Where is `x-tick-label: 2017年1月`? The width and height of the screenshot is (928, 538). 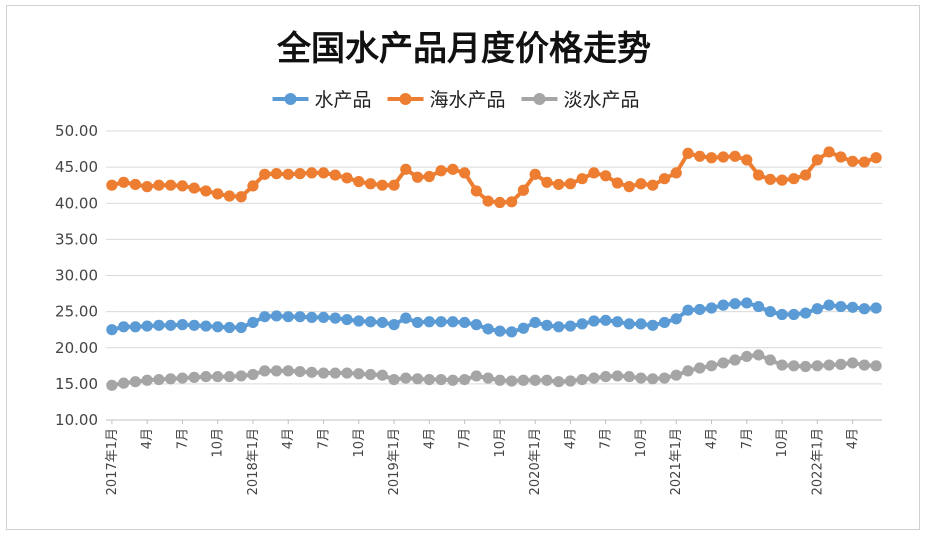
x-tick-label: 2017年1月 is located at coordinates (112, 461).